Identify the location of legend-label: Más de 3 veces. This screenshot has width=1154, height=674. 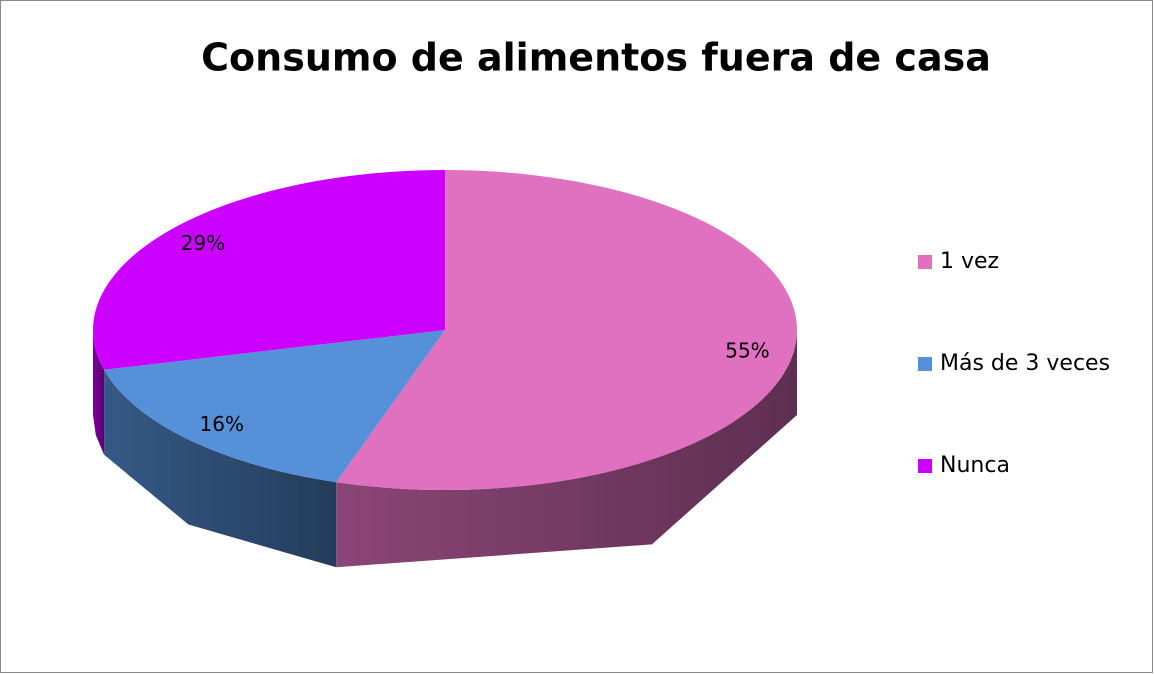
(1025, 363).